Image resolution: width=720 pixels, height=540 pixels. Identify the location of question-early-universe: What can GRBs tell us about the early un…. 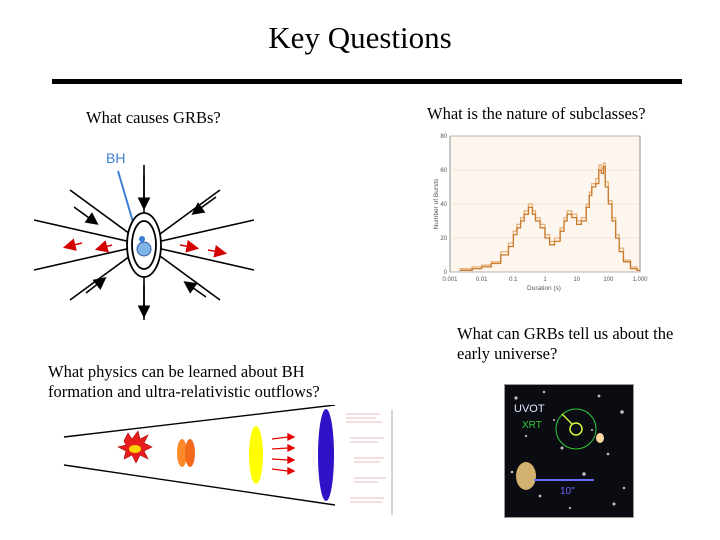
(565, 343).